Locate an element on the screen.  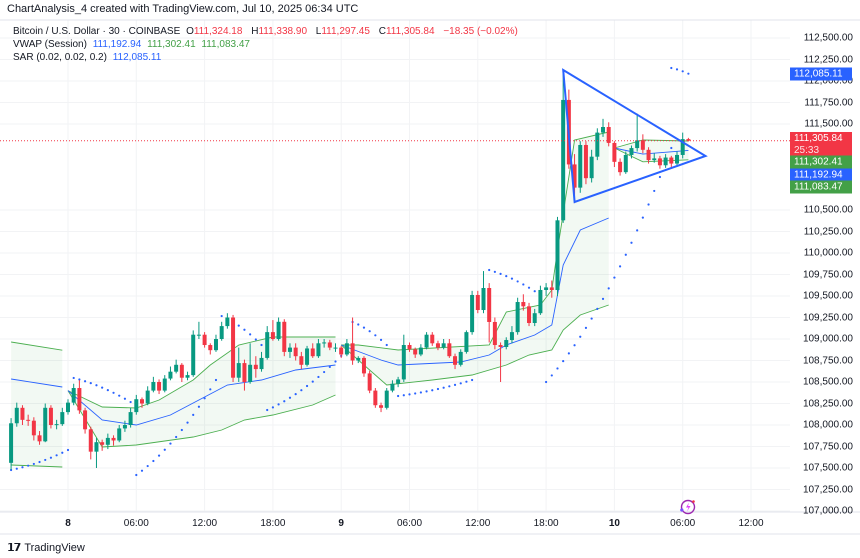
price-axis-label: 109,500.00 is located at coordinates (827, 296).